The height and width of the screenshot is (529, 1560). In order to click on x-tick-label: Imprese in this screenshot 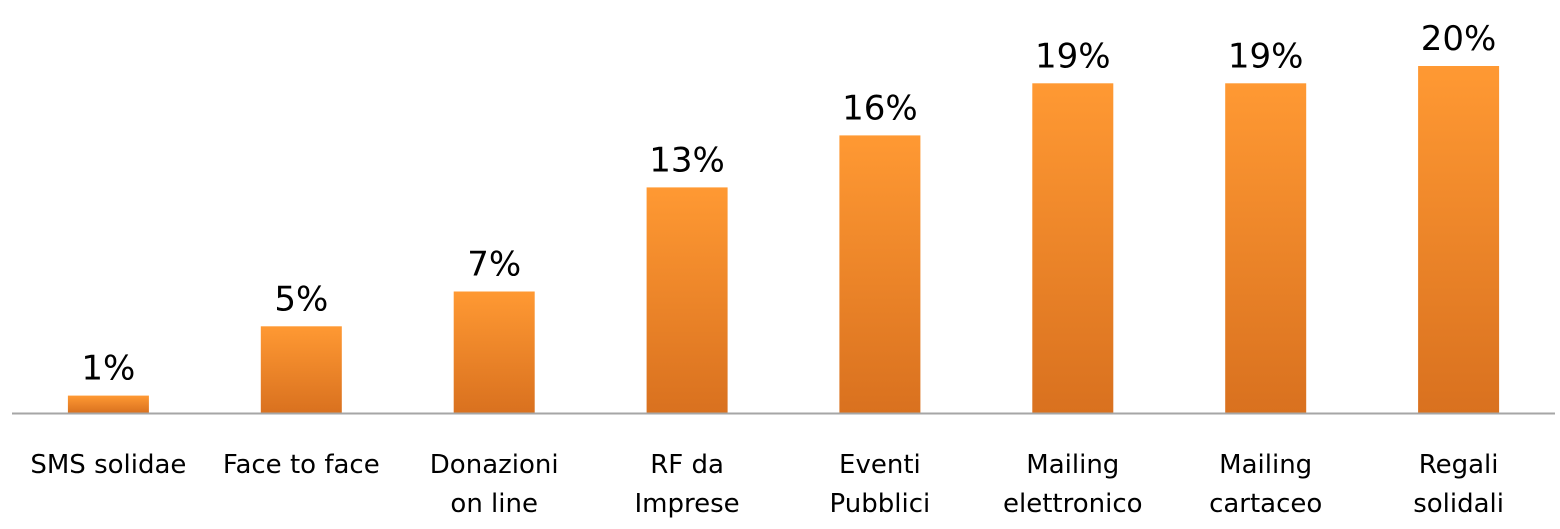, I will do `click(687, 504)`.